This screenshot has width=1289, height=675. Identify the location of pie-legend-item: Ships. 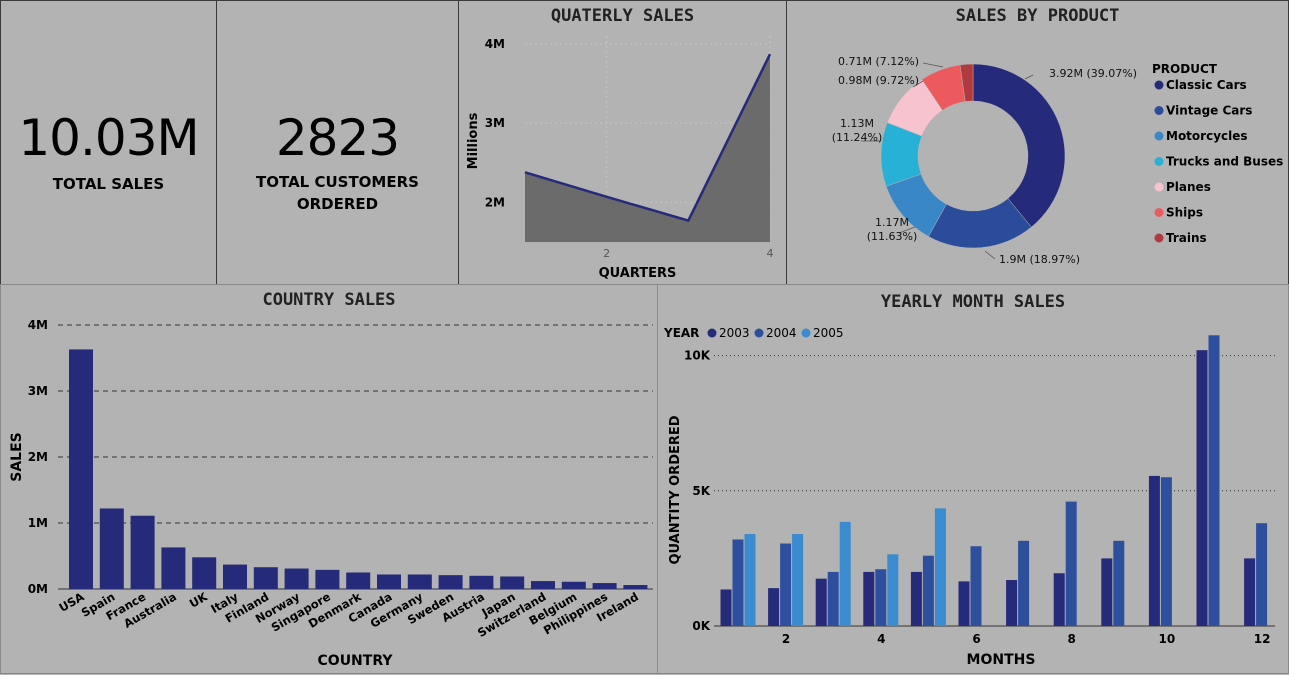
(1184, 213).